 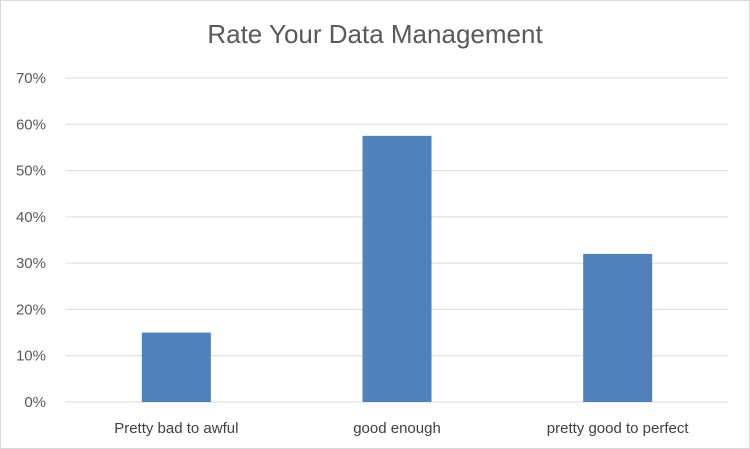 What do you see at coordinates (397, 428) in the screenshot?
I see `x-category-label: good enough` at bounding box center [397, 428].